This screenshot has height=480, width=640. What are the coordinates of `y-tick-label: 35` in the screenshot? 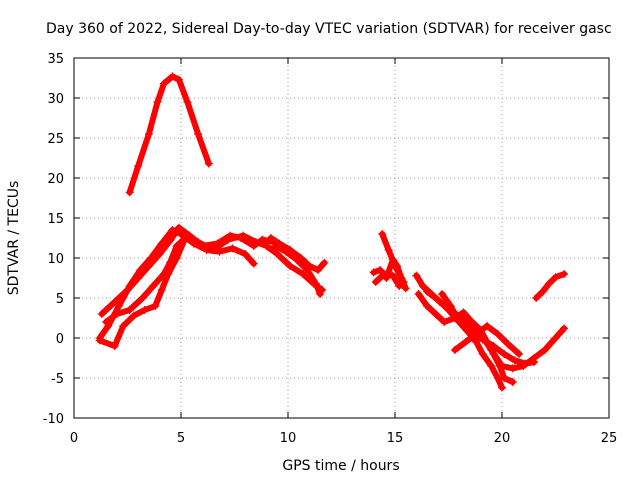 It's located at (55, 59).